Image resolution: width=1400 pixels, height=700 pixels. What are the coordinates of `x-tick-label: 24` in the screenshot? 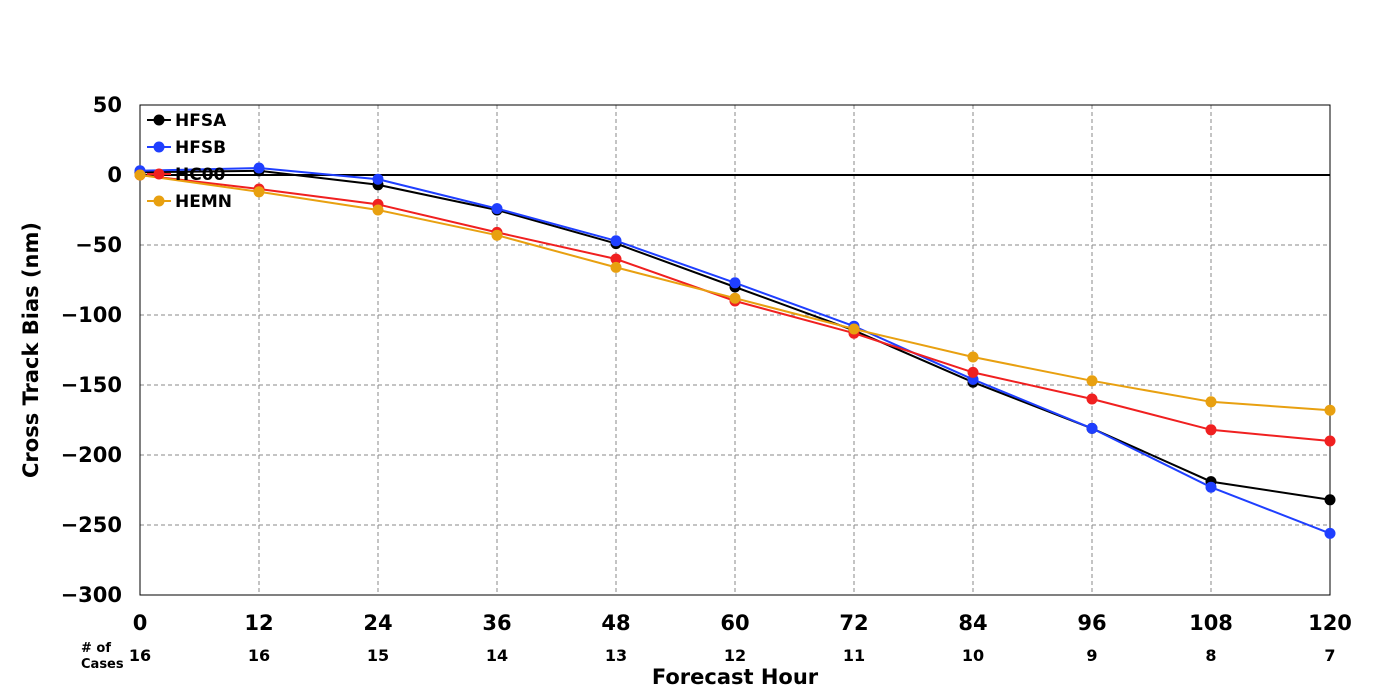 It's located at (377, 623).